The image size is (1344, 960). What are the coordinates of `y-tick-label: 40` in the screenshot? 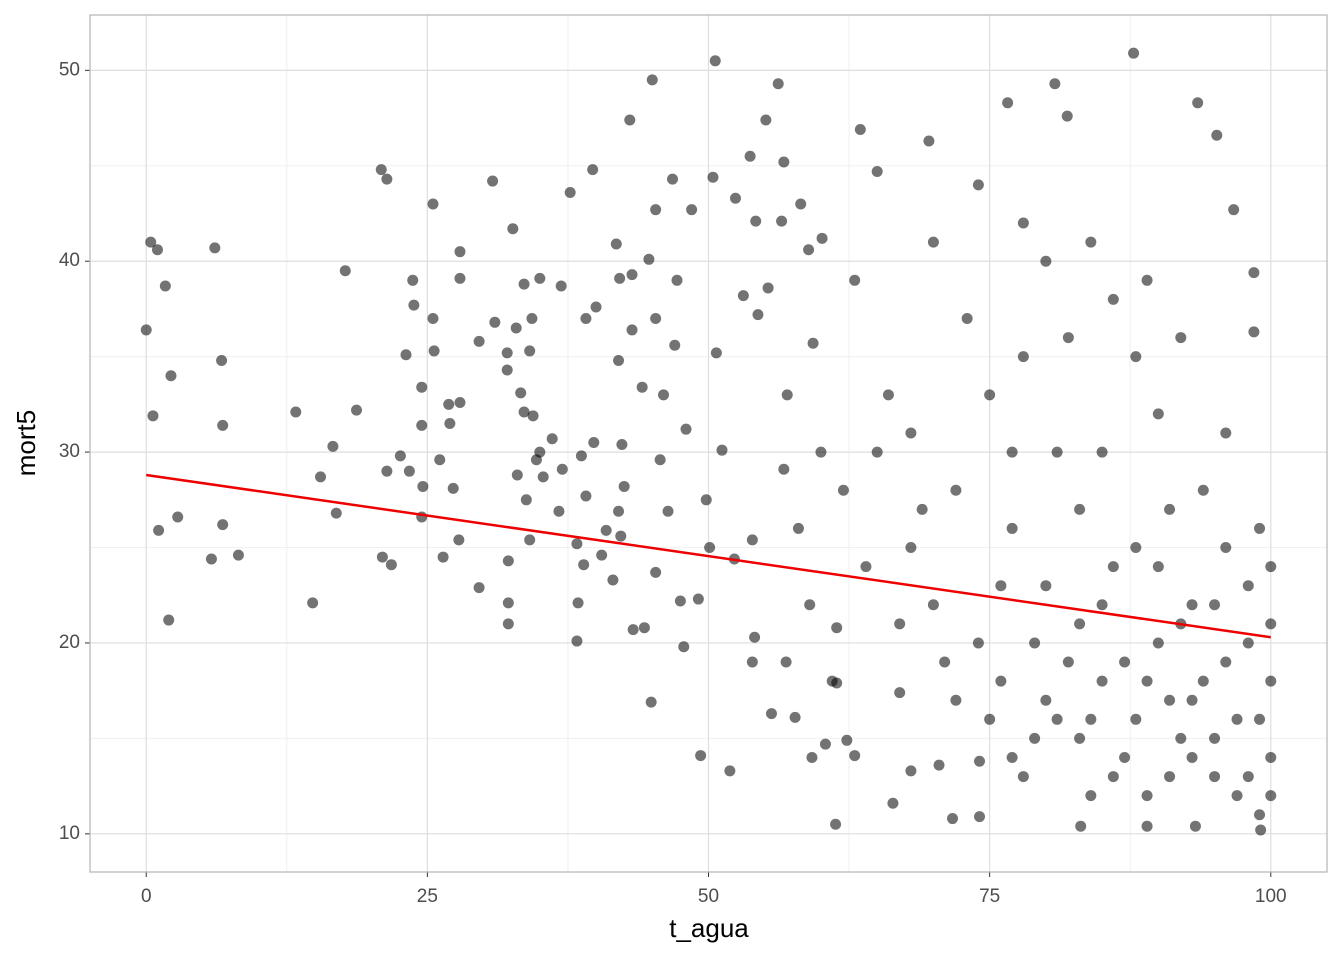 It's located at (69, 260).